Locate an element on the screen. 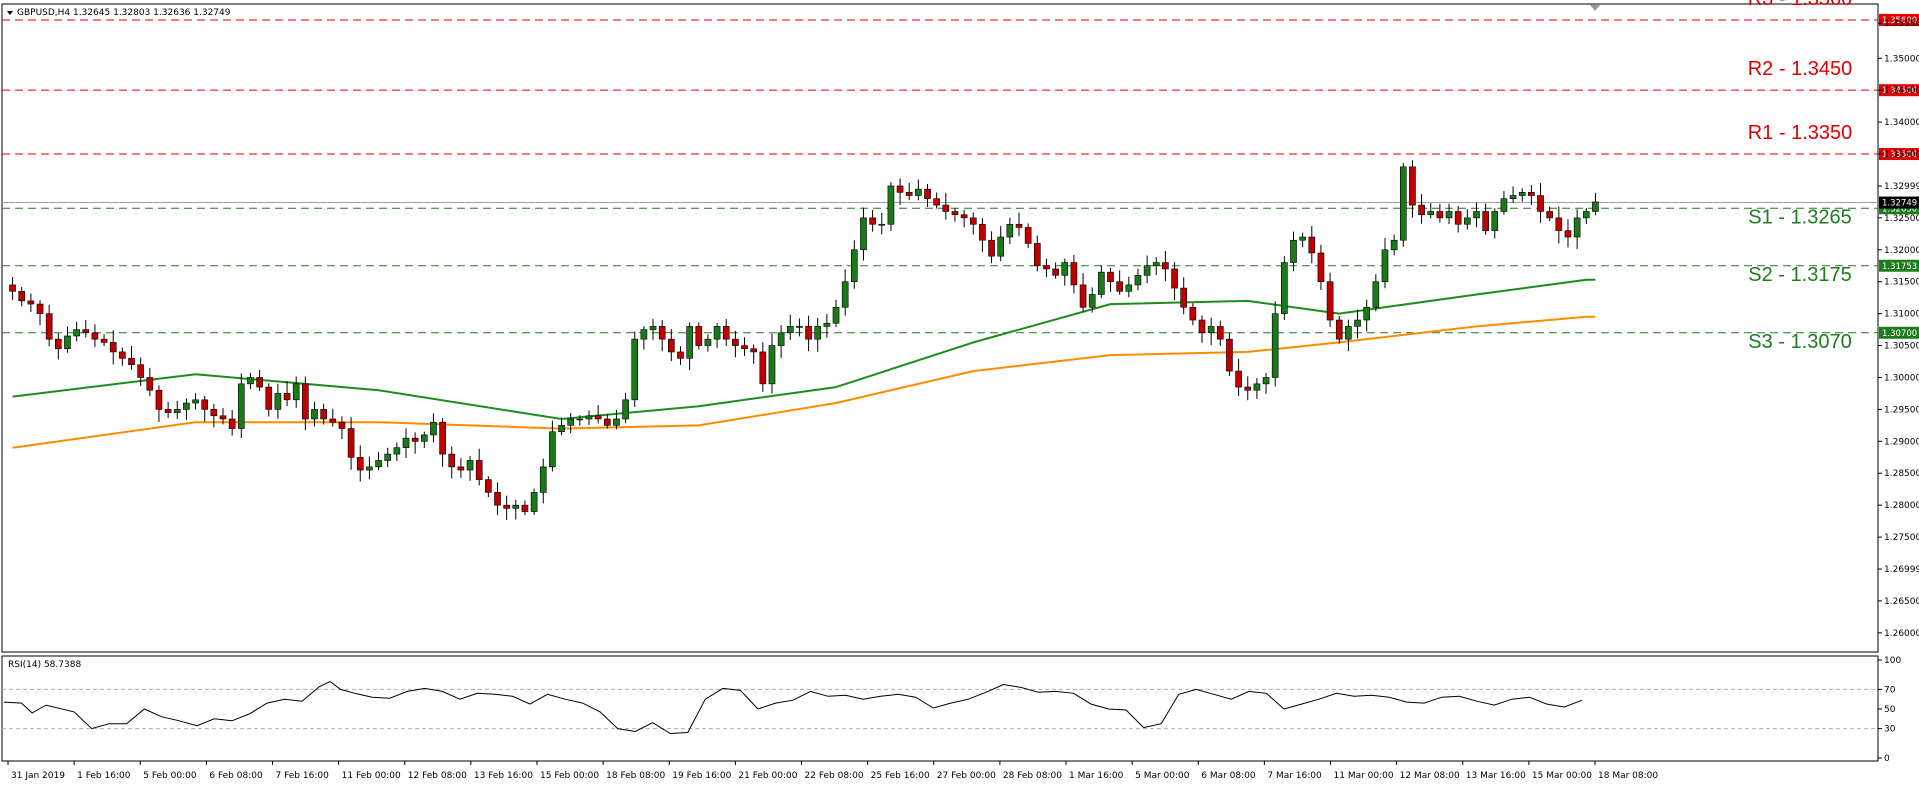 Image resolution: width=1919 pixels, height=787 pixels. time-tick-label: 12 Feb 08:00 is located at coordinates (437, 776).